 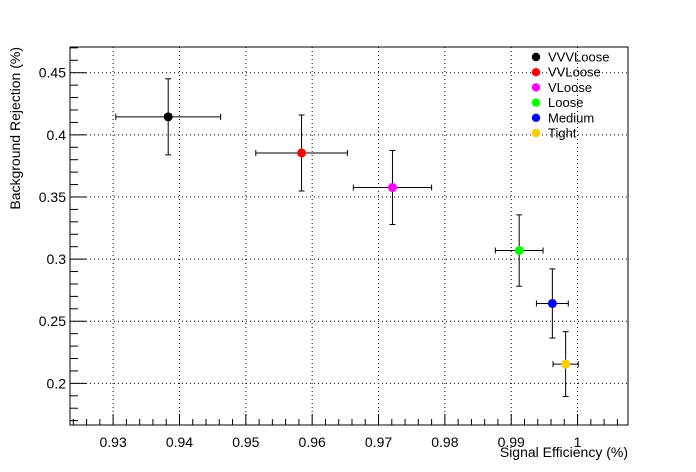 I want to click on legend-entry-medium: Medium, so click(x=562, y=117).